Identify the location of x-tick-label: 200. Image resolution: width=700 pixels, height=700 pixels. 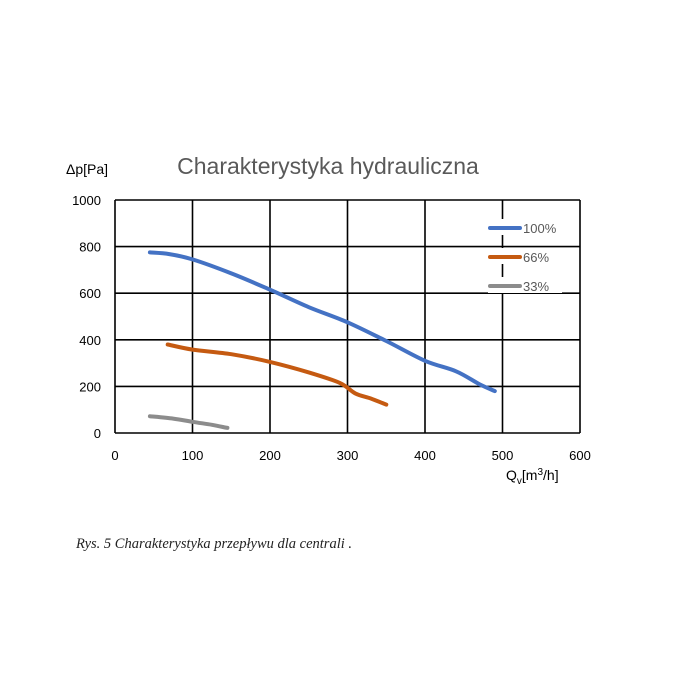
(270, 455).